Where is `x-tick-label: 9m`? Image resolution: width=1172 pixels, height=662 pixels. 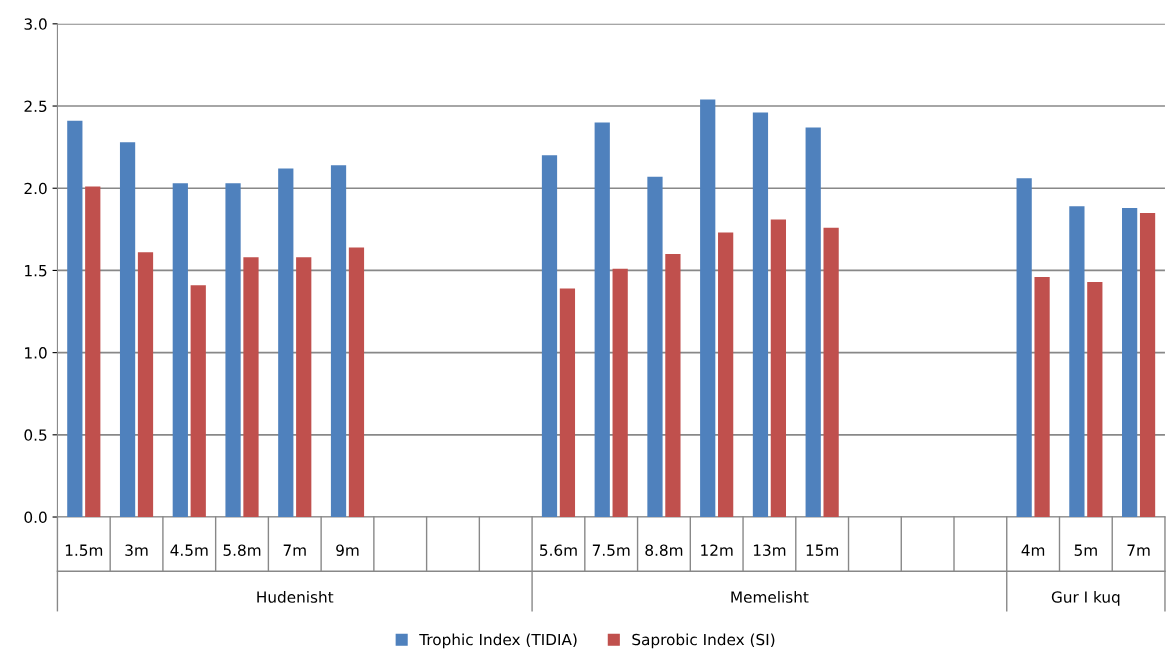
x-tick-label: 9m is located at coordinates (347, 550).